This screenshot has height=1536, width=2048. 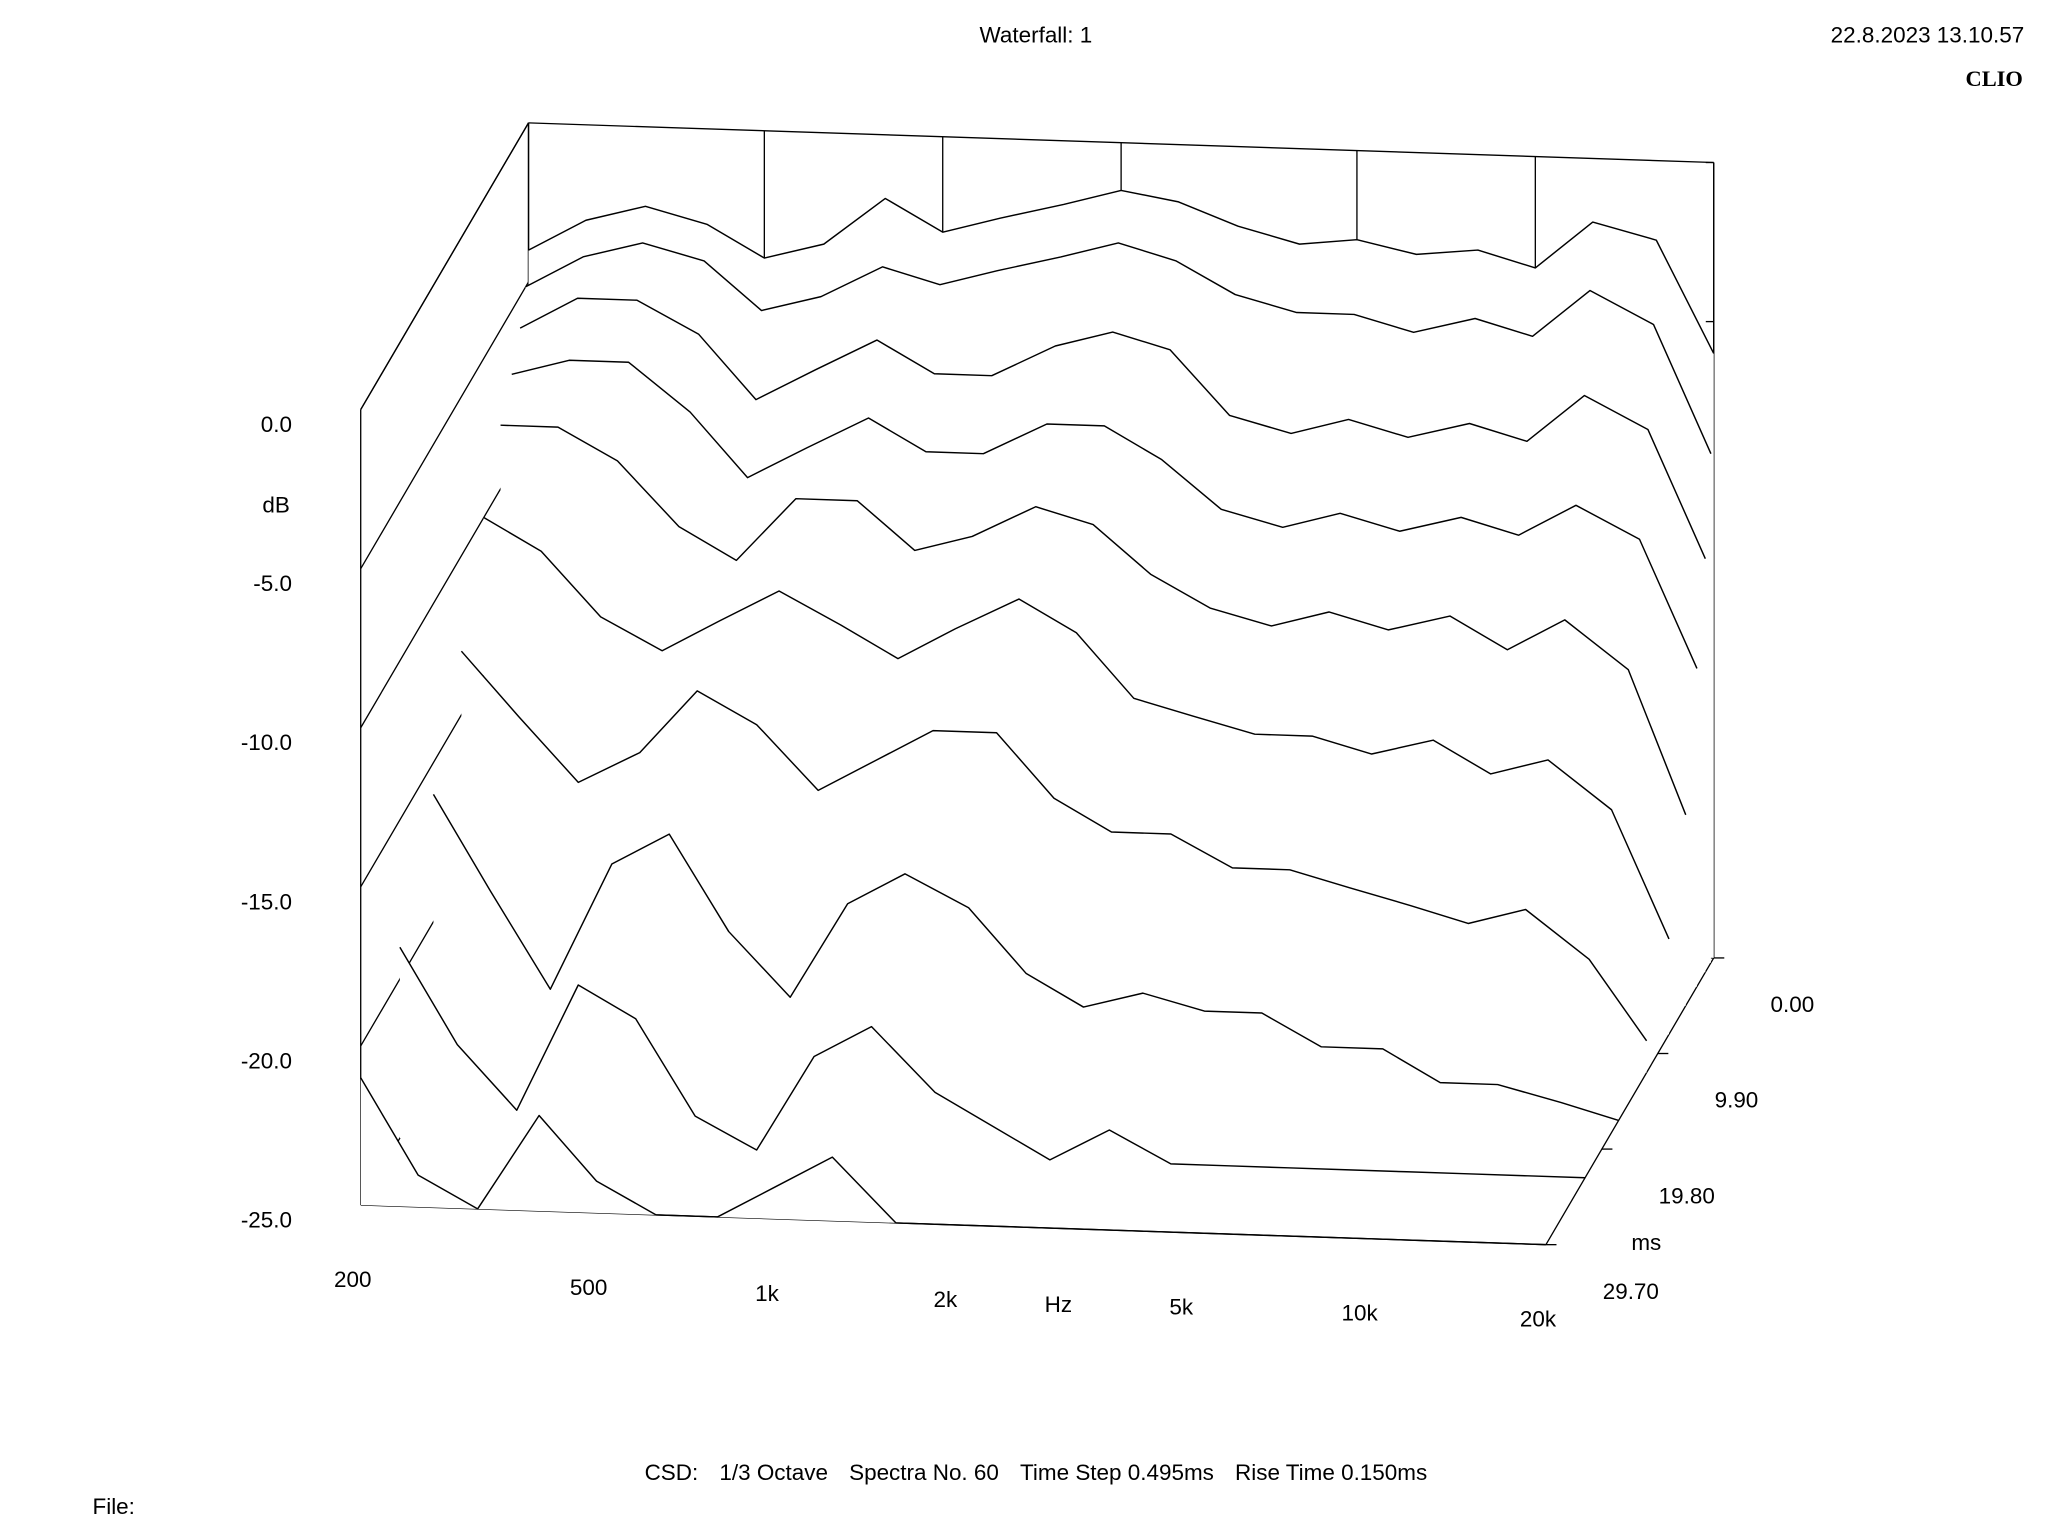 What do you see at coordinates (1036, 34) in the screenshot?
I see `chart-title: Waterfall: 1` at bounding box center [1036, 34].